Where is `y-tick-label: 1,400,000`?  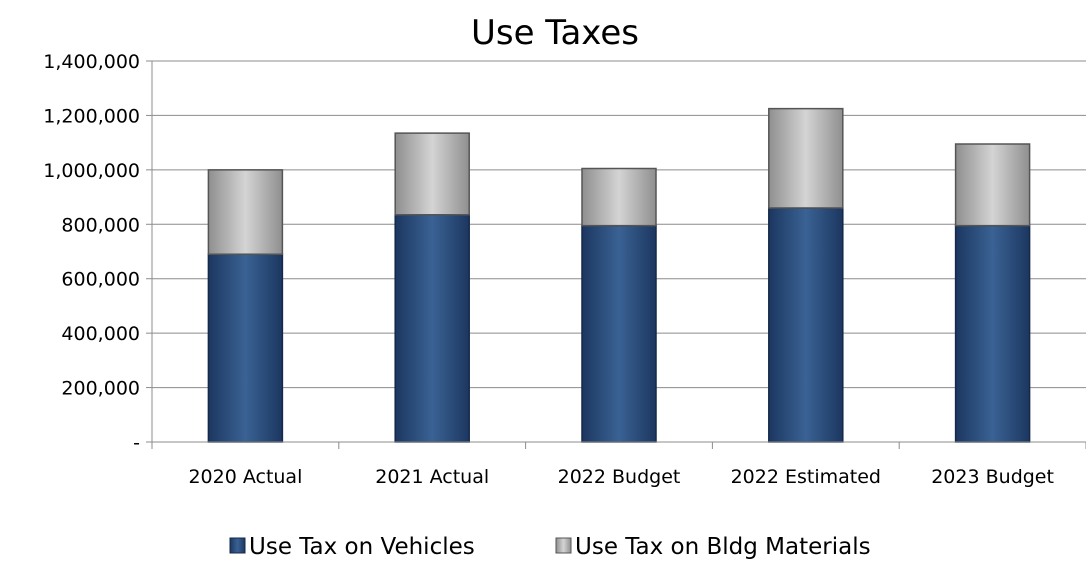
y-tick-label: 1,400,000 is located at coordinates (91, 62).